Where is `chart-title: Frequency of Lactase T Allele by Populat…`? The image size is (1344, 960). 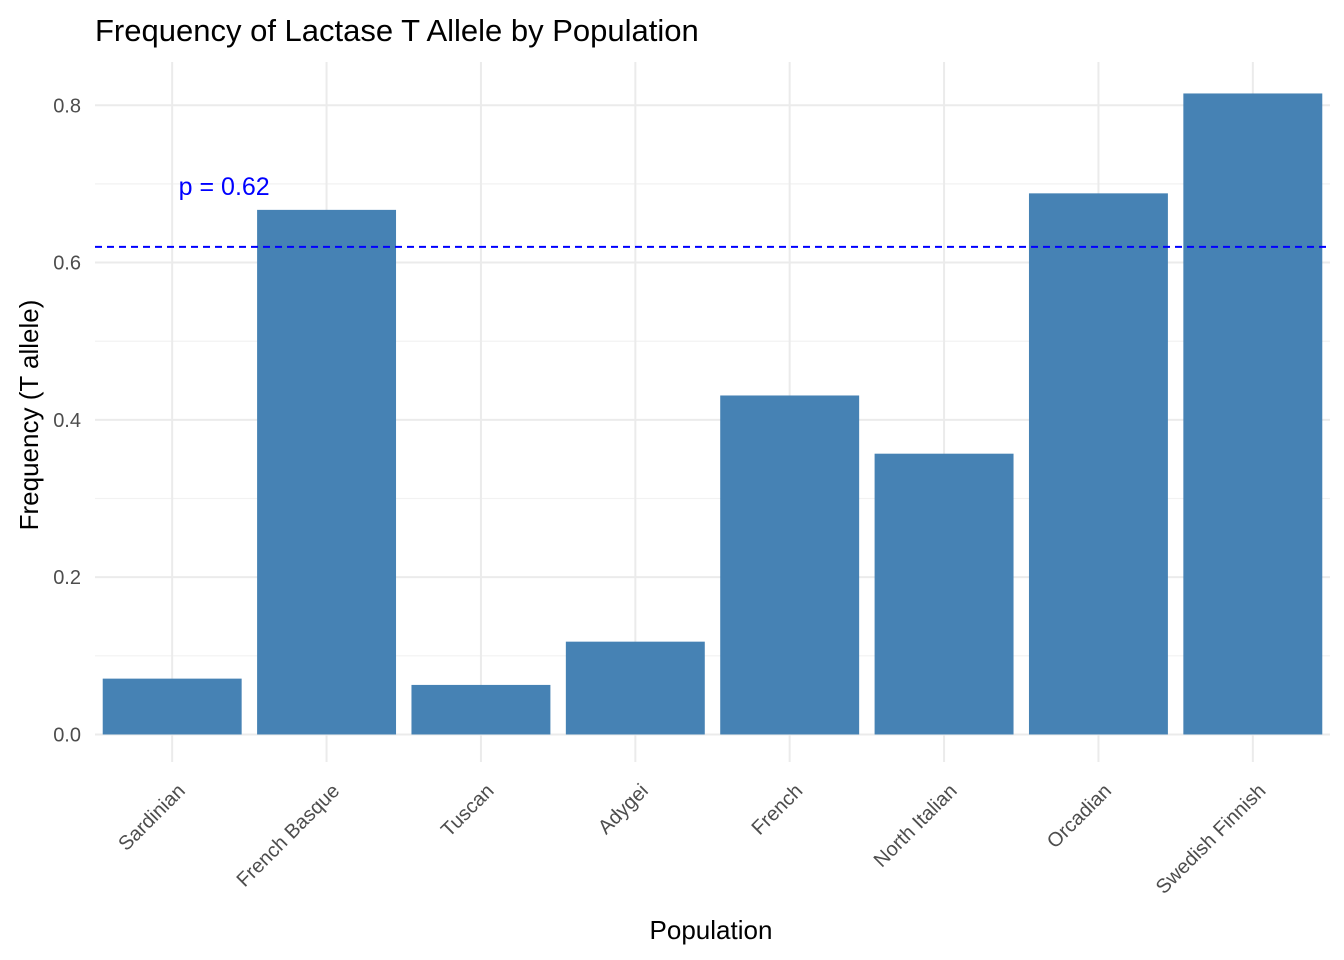 chart-title: Frequency of Lactase T Allele by Populat… is located at coordinates (397, 30).